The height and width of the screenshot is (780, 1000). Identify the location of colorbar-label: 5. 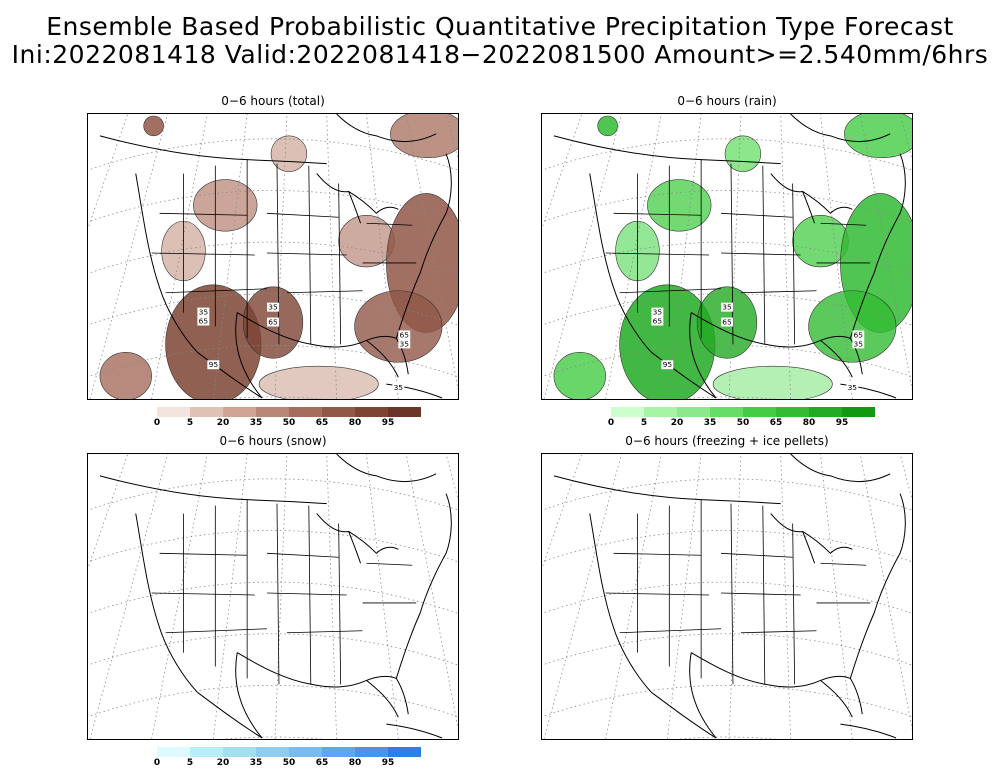
(644, 423).